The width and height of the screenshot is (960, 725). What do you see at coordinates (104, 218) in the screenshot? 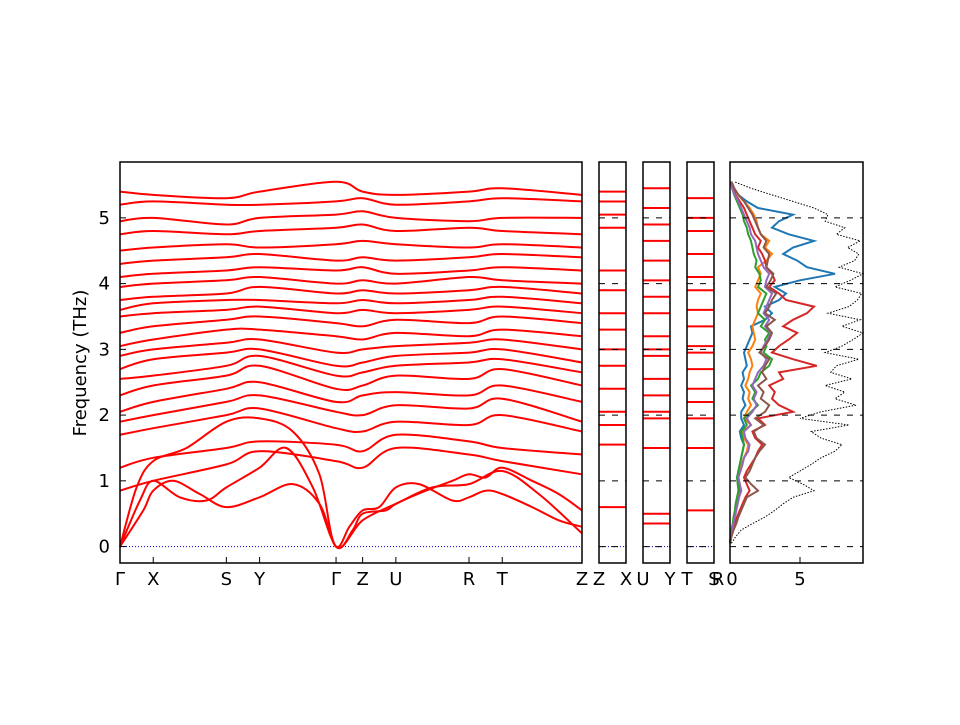
I see `y-tick-label: 5` at bounding box center [104, 218].